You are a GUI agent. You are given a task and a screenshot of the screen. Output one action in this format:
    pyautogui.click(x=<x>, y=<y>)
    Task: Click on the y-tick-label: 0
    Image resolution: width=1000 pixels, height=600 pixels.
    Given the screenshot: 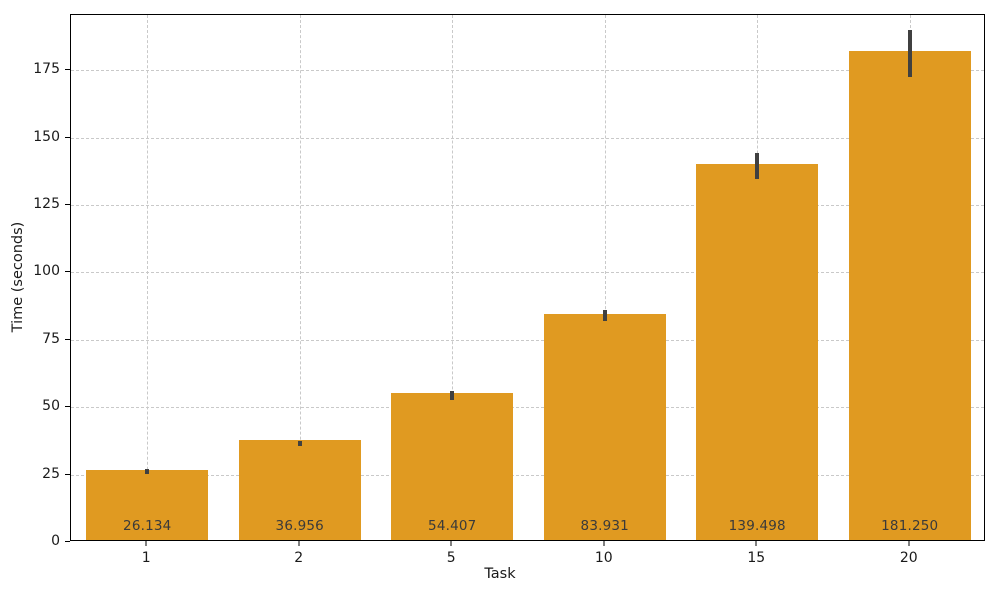 What is the action you would take?
    pyautogui.click(x=55, y=541)
    